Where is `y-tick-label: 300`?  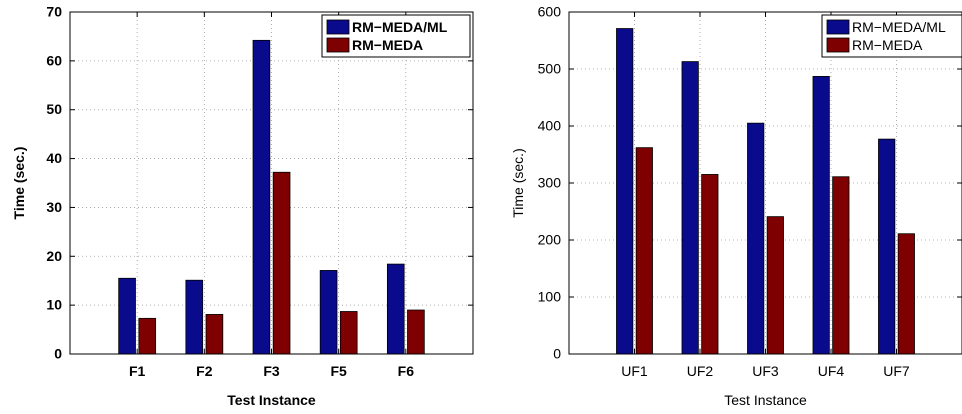 y-tick-label: 300 is located at coordinates (550, 183).